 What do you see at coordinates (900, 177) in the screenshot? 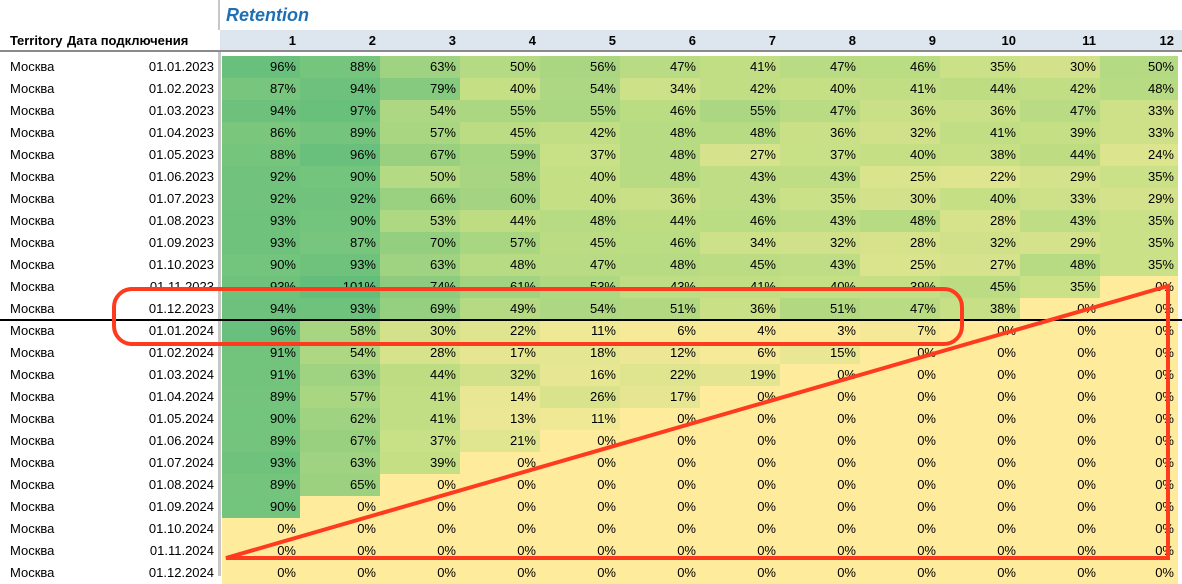
I see `cell-retention: 25%` at bounding box center [900, 177].